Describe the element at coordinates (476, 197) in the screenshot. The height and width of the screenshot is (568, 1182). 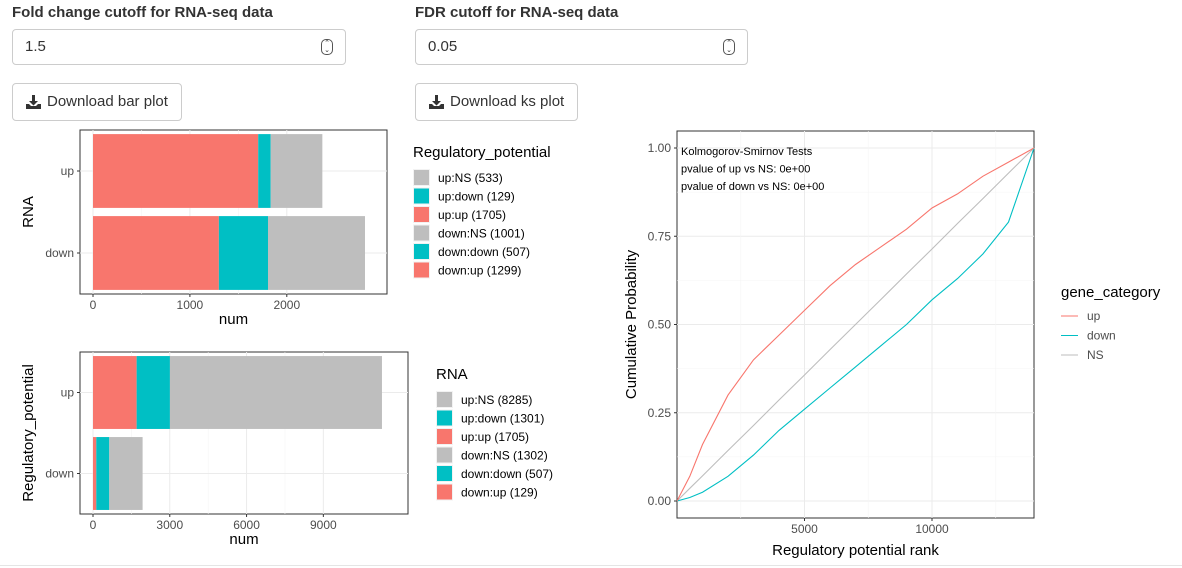
I see `legend-label: up:down (129)` at that location.